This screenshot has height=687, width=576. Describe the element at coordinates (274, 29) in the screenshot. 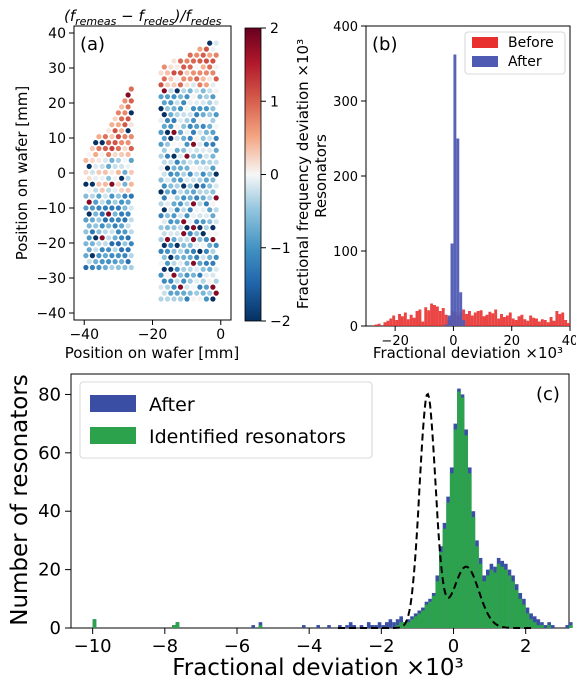

I see `colorbar-tick-label: 2` at that location.